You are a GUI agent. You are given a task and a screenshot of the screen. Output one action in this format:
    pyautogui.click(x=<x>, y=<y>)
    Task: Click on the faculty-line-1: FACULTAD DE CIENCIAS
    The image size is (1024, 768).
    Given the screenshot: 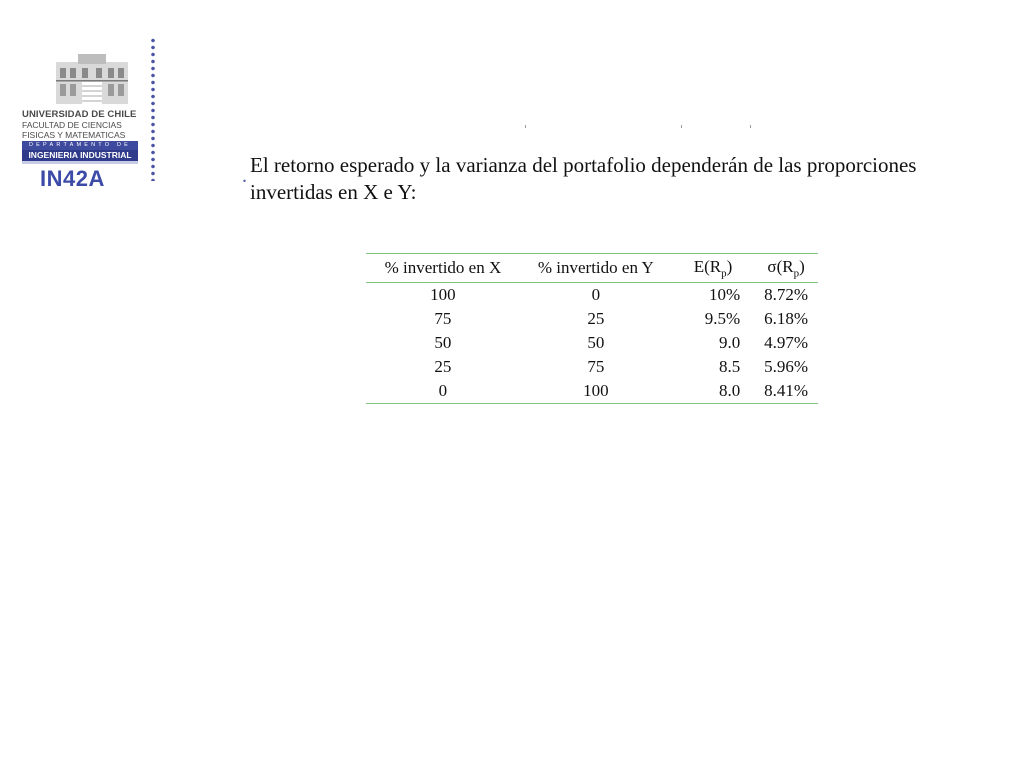 What is the action you would take?
    pyautogui.click(x=72, y=125)
    